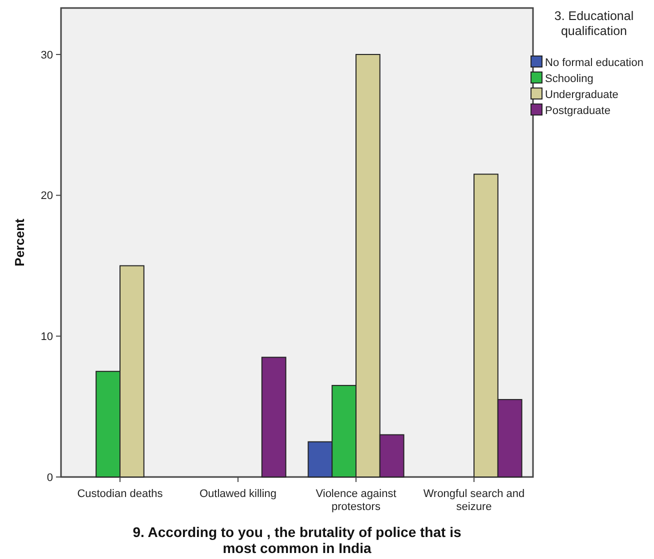 The image size is (654, 559). I want to click on bar, so click(273, 417).